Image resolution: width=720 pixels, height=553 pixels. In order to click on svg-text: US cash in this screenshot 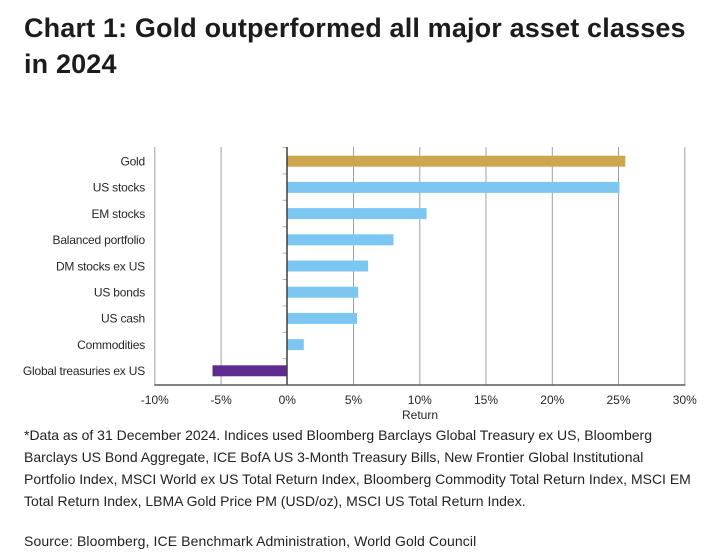, I will do `click(123, 319)`.